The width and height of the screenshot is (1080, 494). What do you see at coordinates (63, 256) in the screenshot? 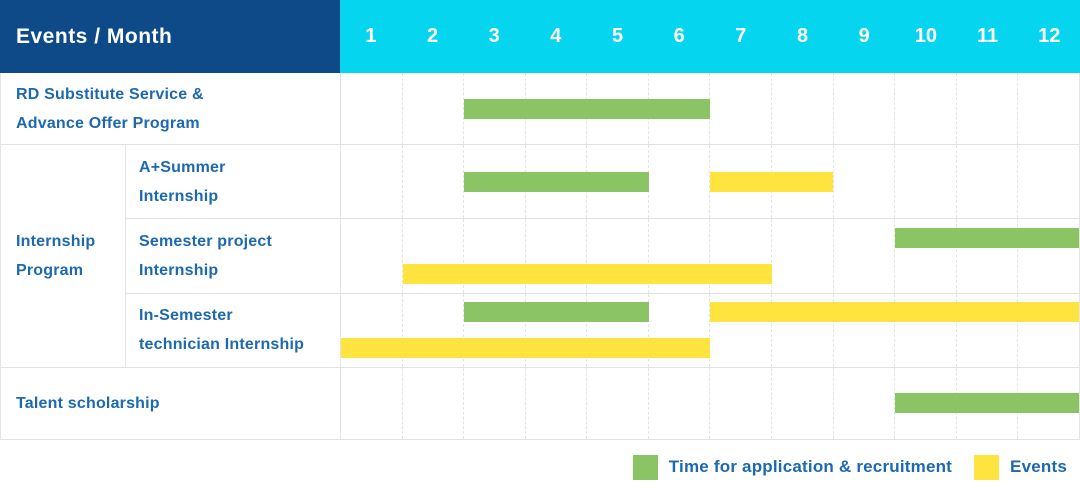
I see `group-label-internship-program: Internship Program` at bounding box center [63, 256].